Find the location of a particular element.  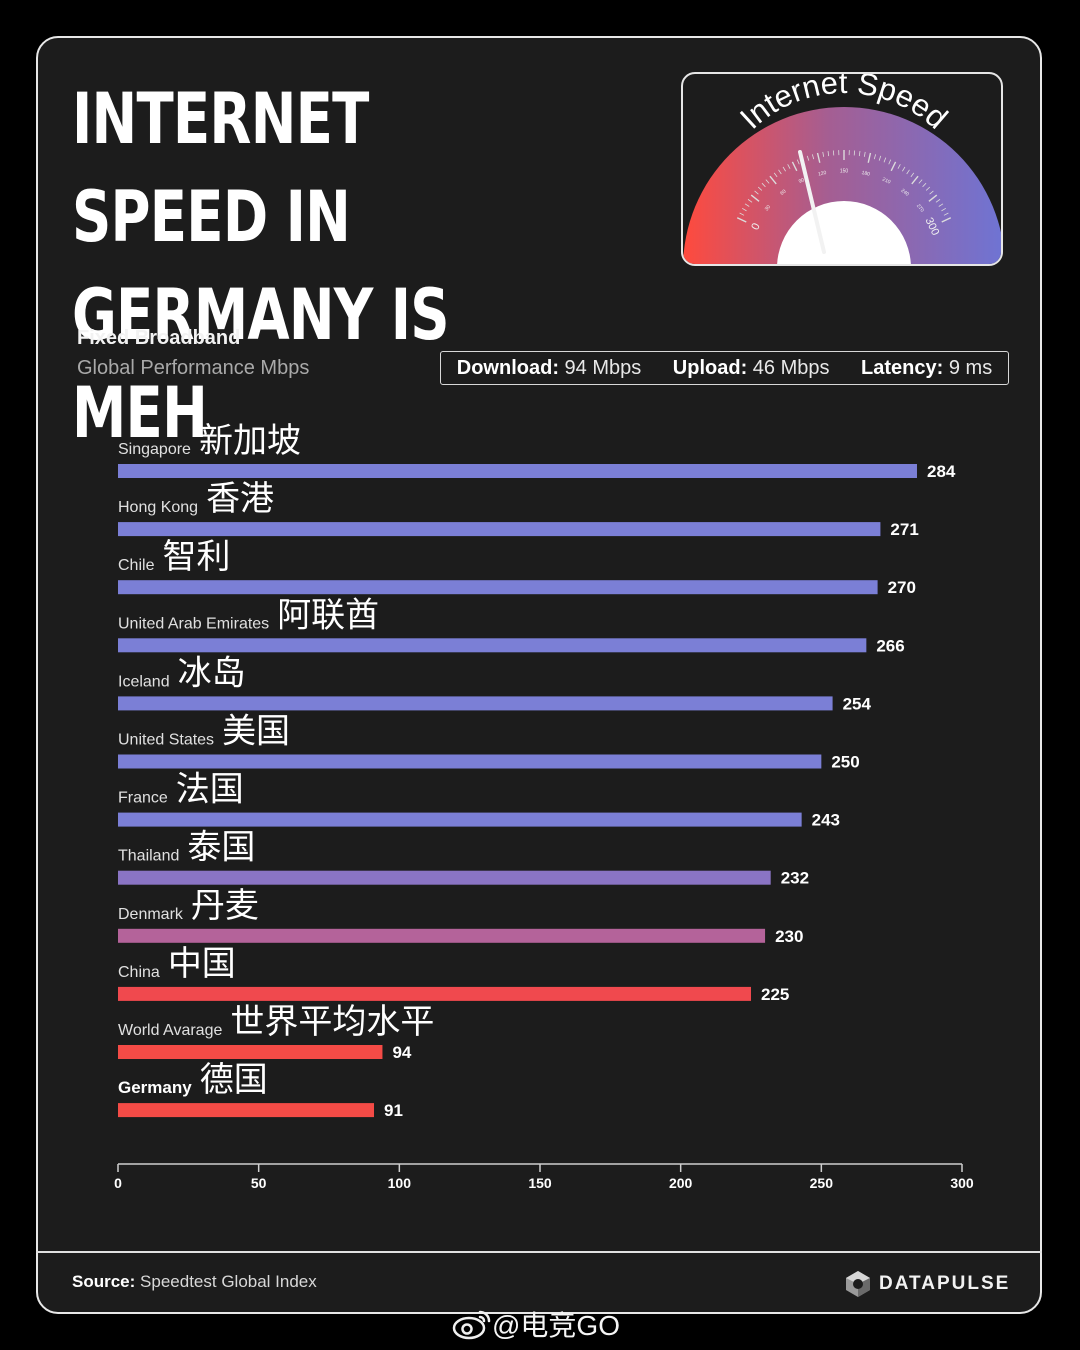

gauge-scale-label: 180 is located at coordinates (866, 174).